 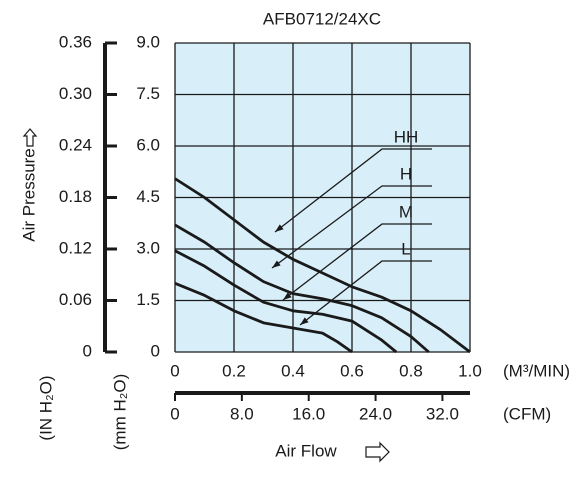 I want to click on x2-unit: (CFM), so click(x=527, y=413).